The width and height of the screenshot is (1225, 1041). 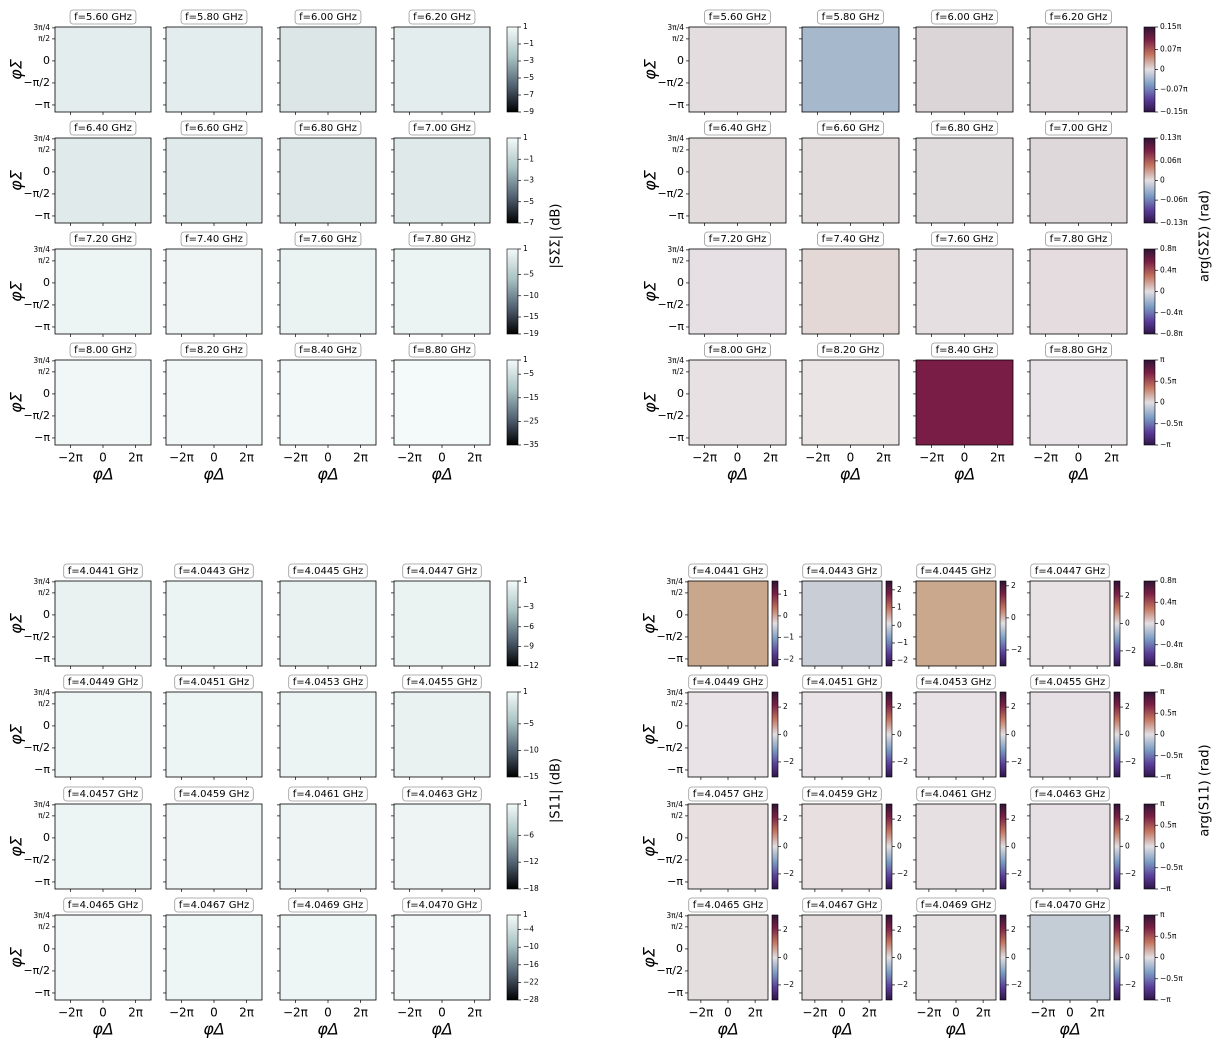 I want to click on colorbar-tick-label: 1, so click(x=525, y=914).